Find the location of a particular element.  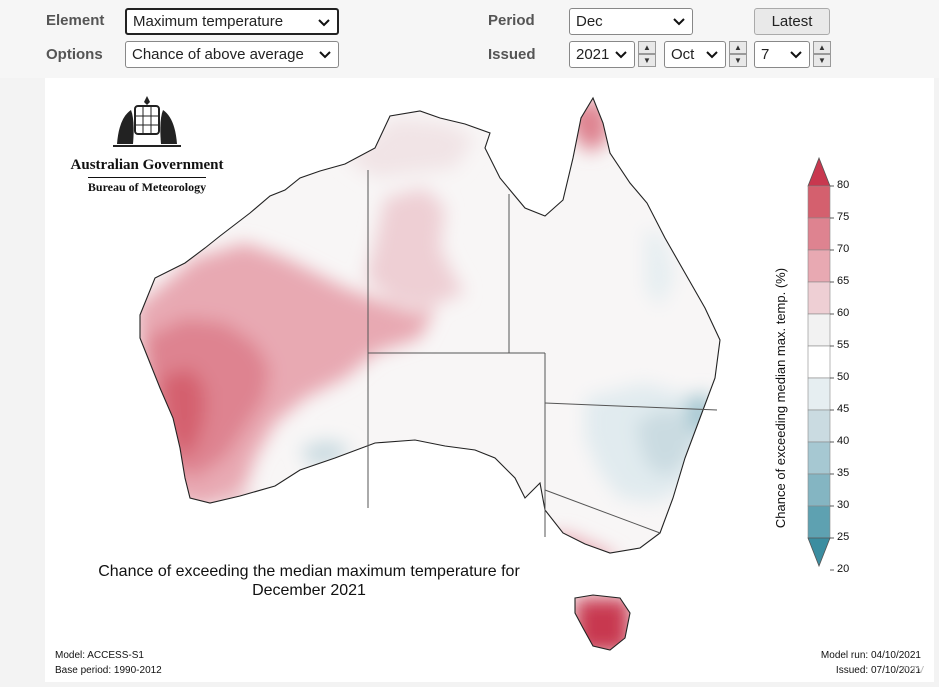

element-select-value: Maximum temperature is located at coordinates (208, 21).